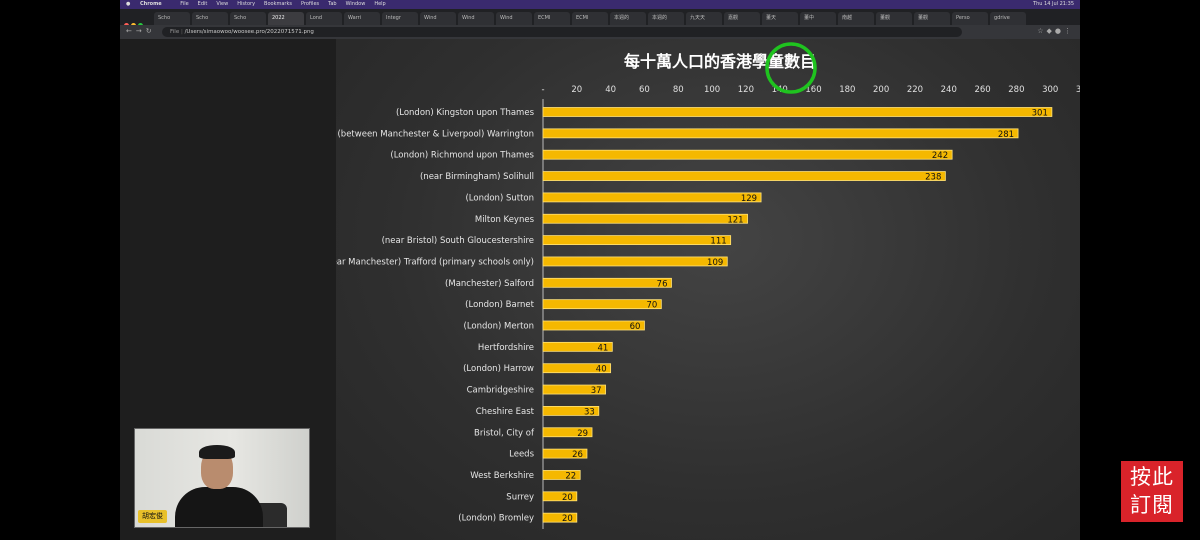 The height and width of the screenshot is (540, 1200). What do you see at coordinates (465, 113) in the screenshot?
I see `category-label: (London) Kingston upon Thames` at bounding box center [465, 113].